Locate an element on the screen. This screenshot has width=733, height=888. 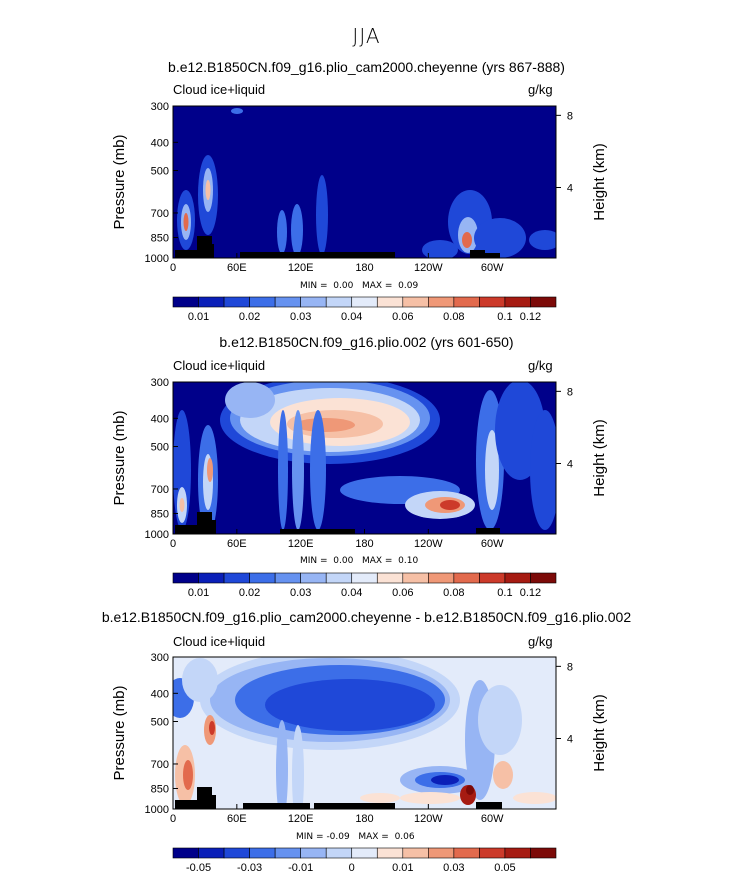
panel-3-variable-label: Cloud ice+liquid is located at coordinates (219, 641).